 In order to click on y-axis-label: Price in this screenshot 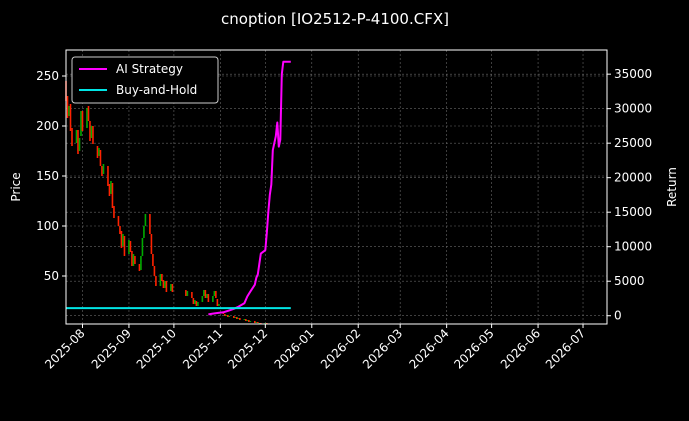, I will do `click(16, 186)`.